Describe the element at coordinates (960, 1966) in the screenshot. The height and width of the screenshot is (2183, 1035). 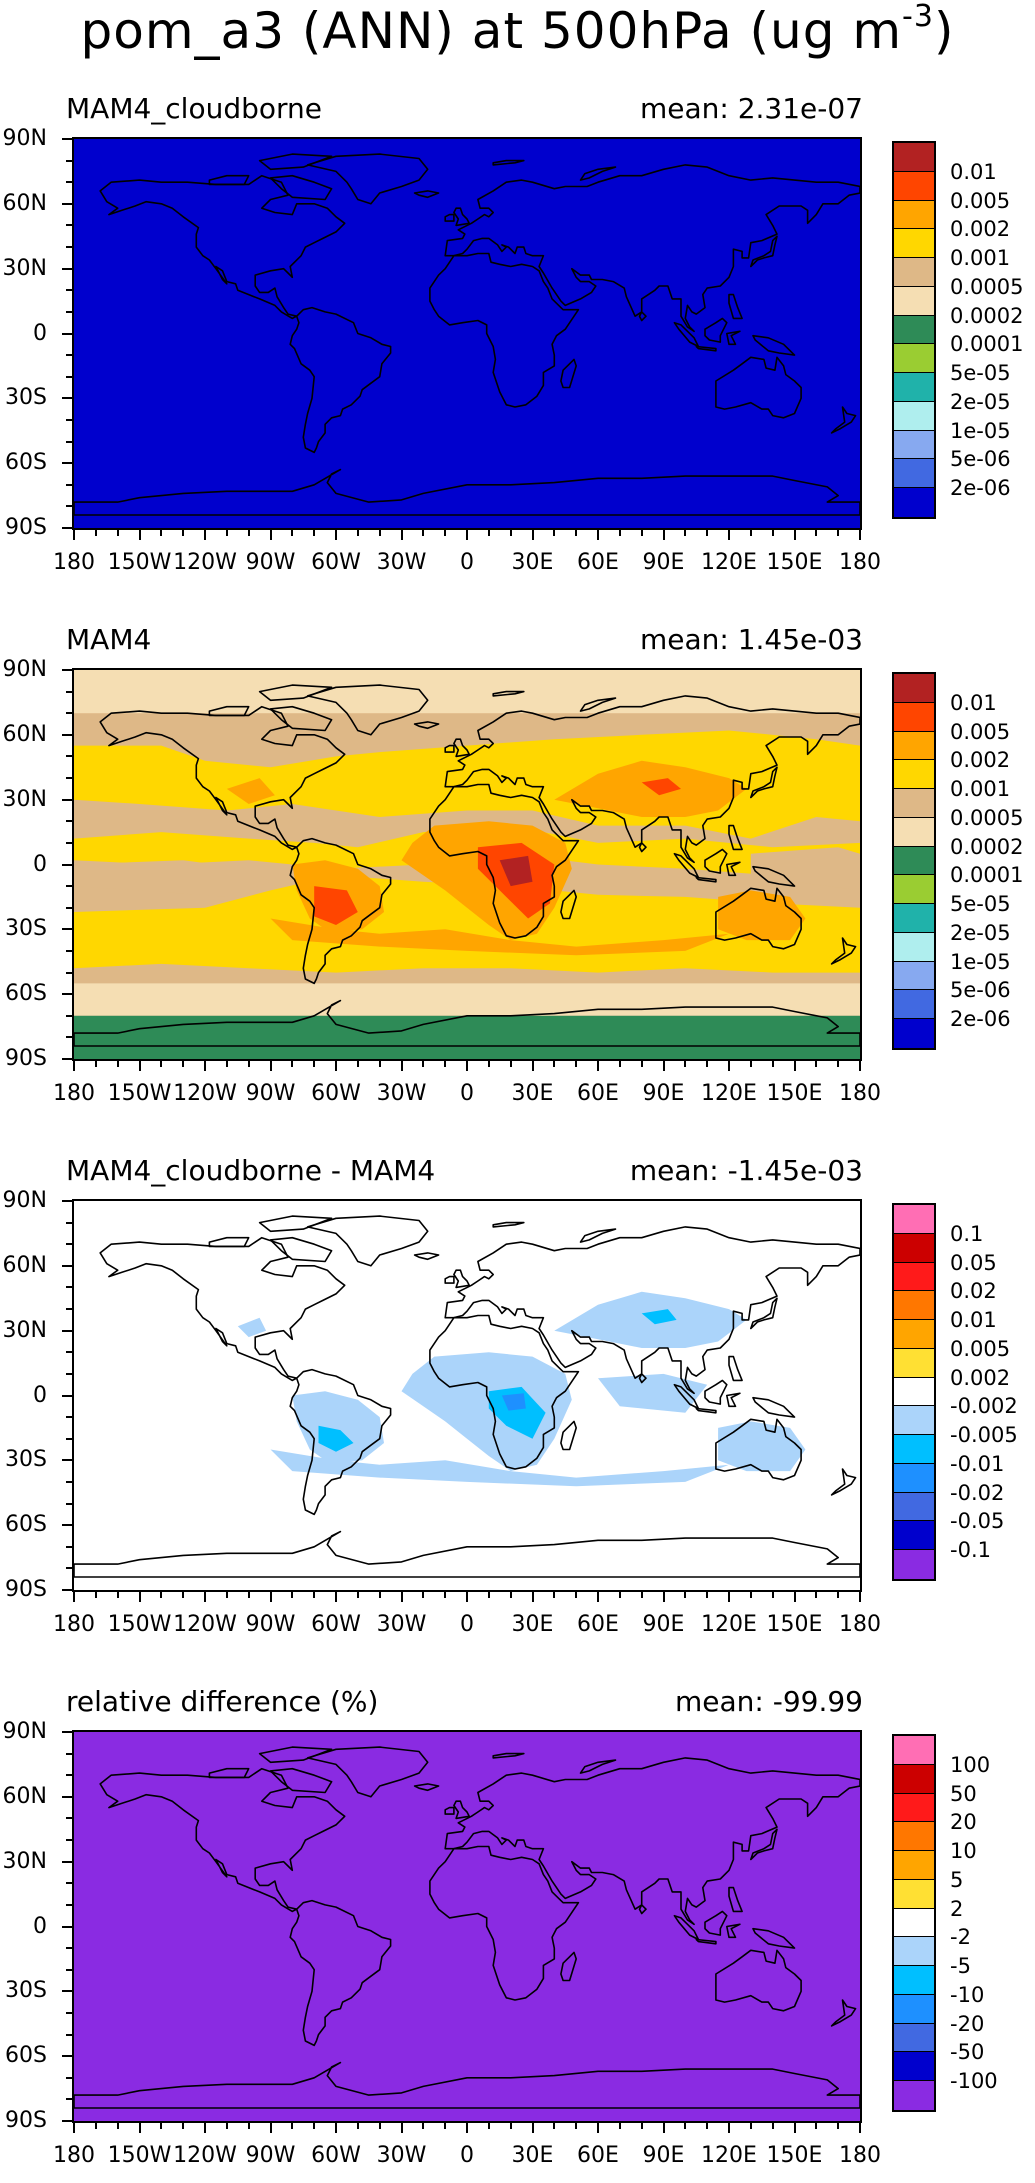
I see `colorbar-label: -5` at that location.